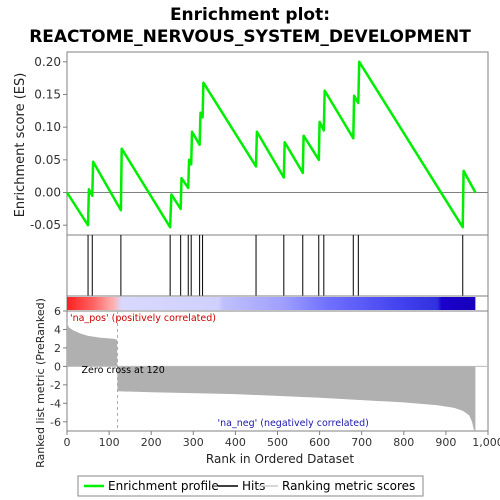 The image size is (500, 500). I want to click on es-y-tick-label: 0.00, so click(47, 193).